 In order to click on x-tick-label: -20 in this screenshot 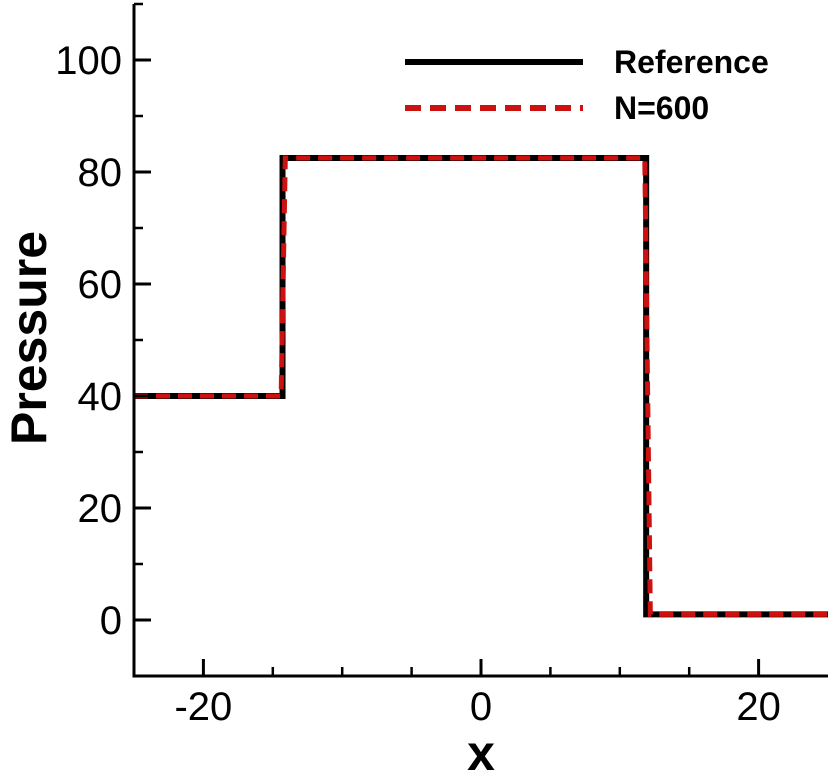, I will do `click(203, 707)`.